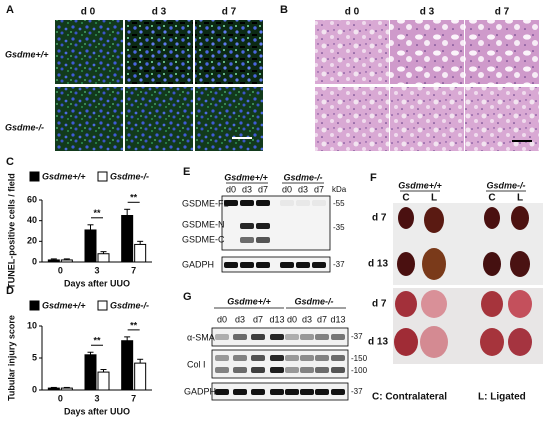  I want to click on y-axis-label: TUNEL-positive cells / field, so click(11, 231).